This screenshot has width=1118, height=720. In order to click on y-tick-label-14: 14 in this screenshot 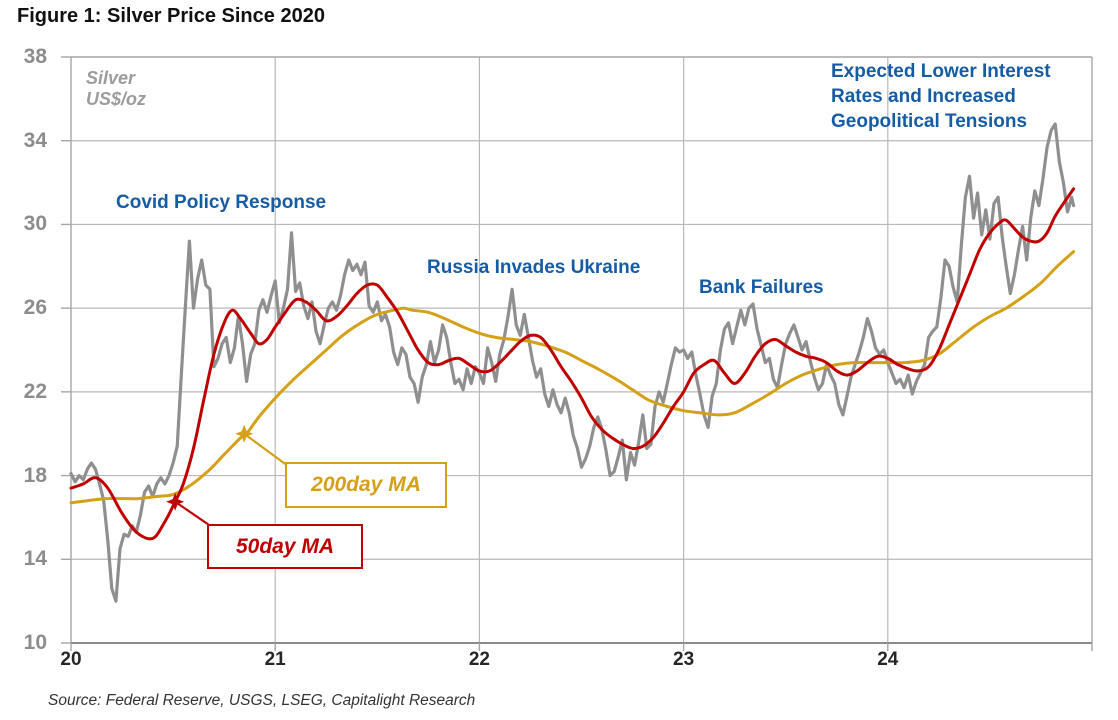, I will do `click(35, 559)`.